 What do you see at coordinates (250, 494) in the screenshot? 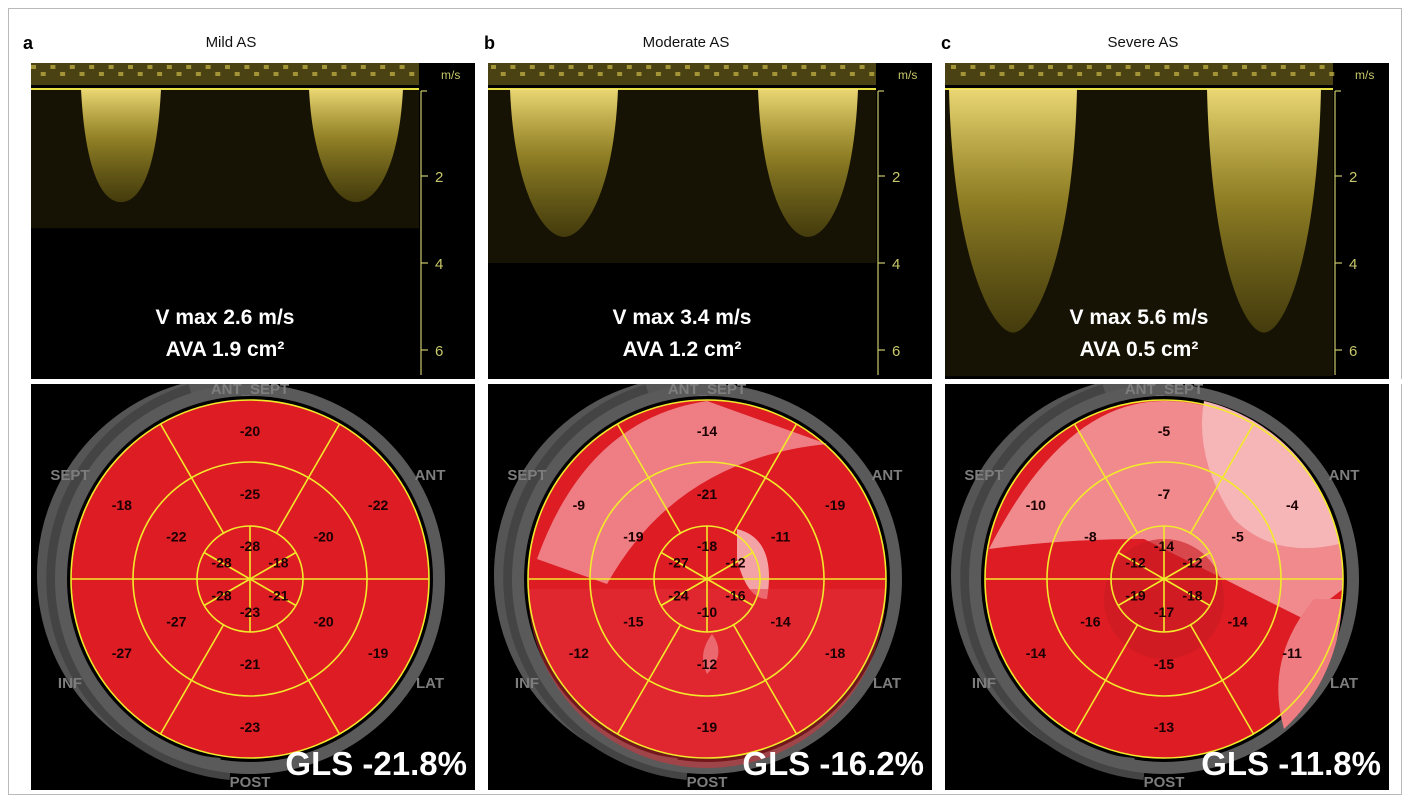
I see `segment-strain-value: -25` at bounding box center [250, 494].